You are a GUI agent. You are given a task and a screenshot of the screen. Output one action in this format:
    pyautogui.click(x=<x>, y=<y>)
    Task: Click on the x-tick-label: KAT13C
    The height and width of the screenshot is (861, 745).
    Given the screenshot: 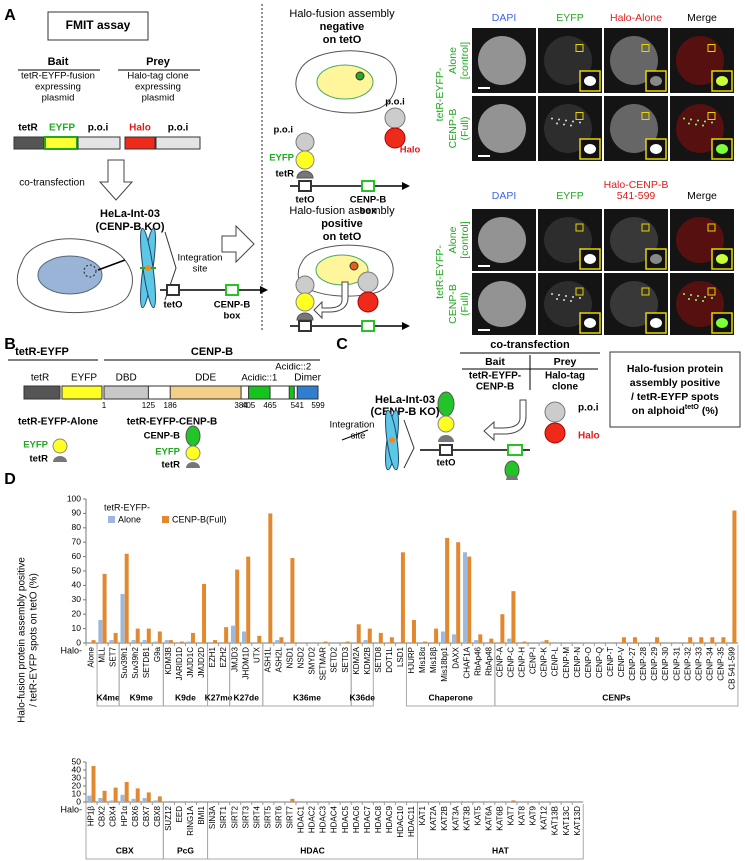 What is the action you would take?
    pyautogui.click(x=566, y=821)
    